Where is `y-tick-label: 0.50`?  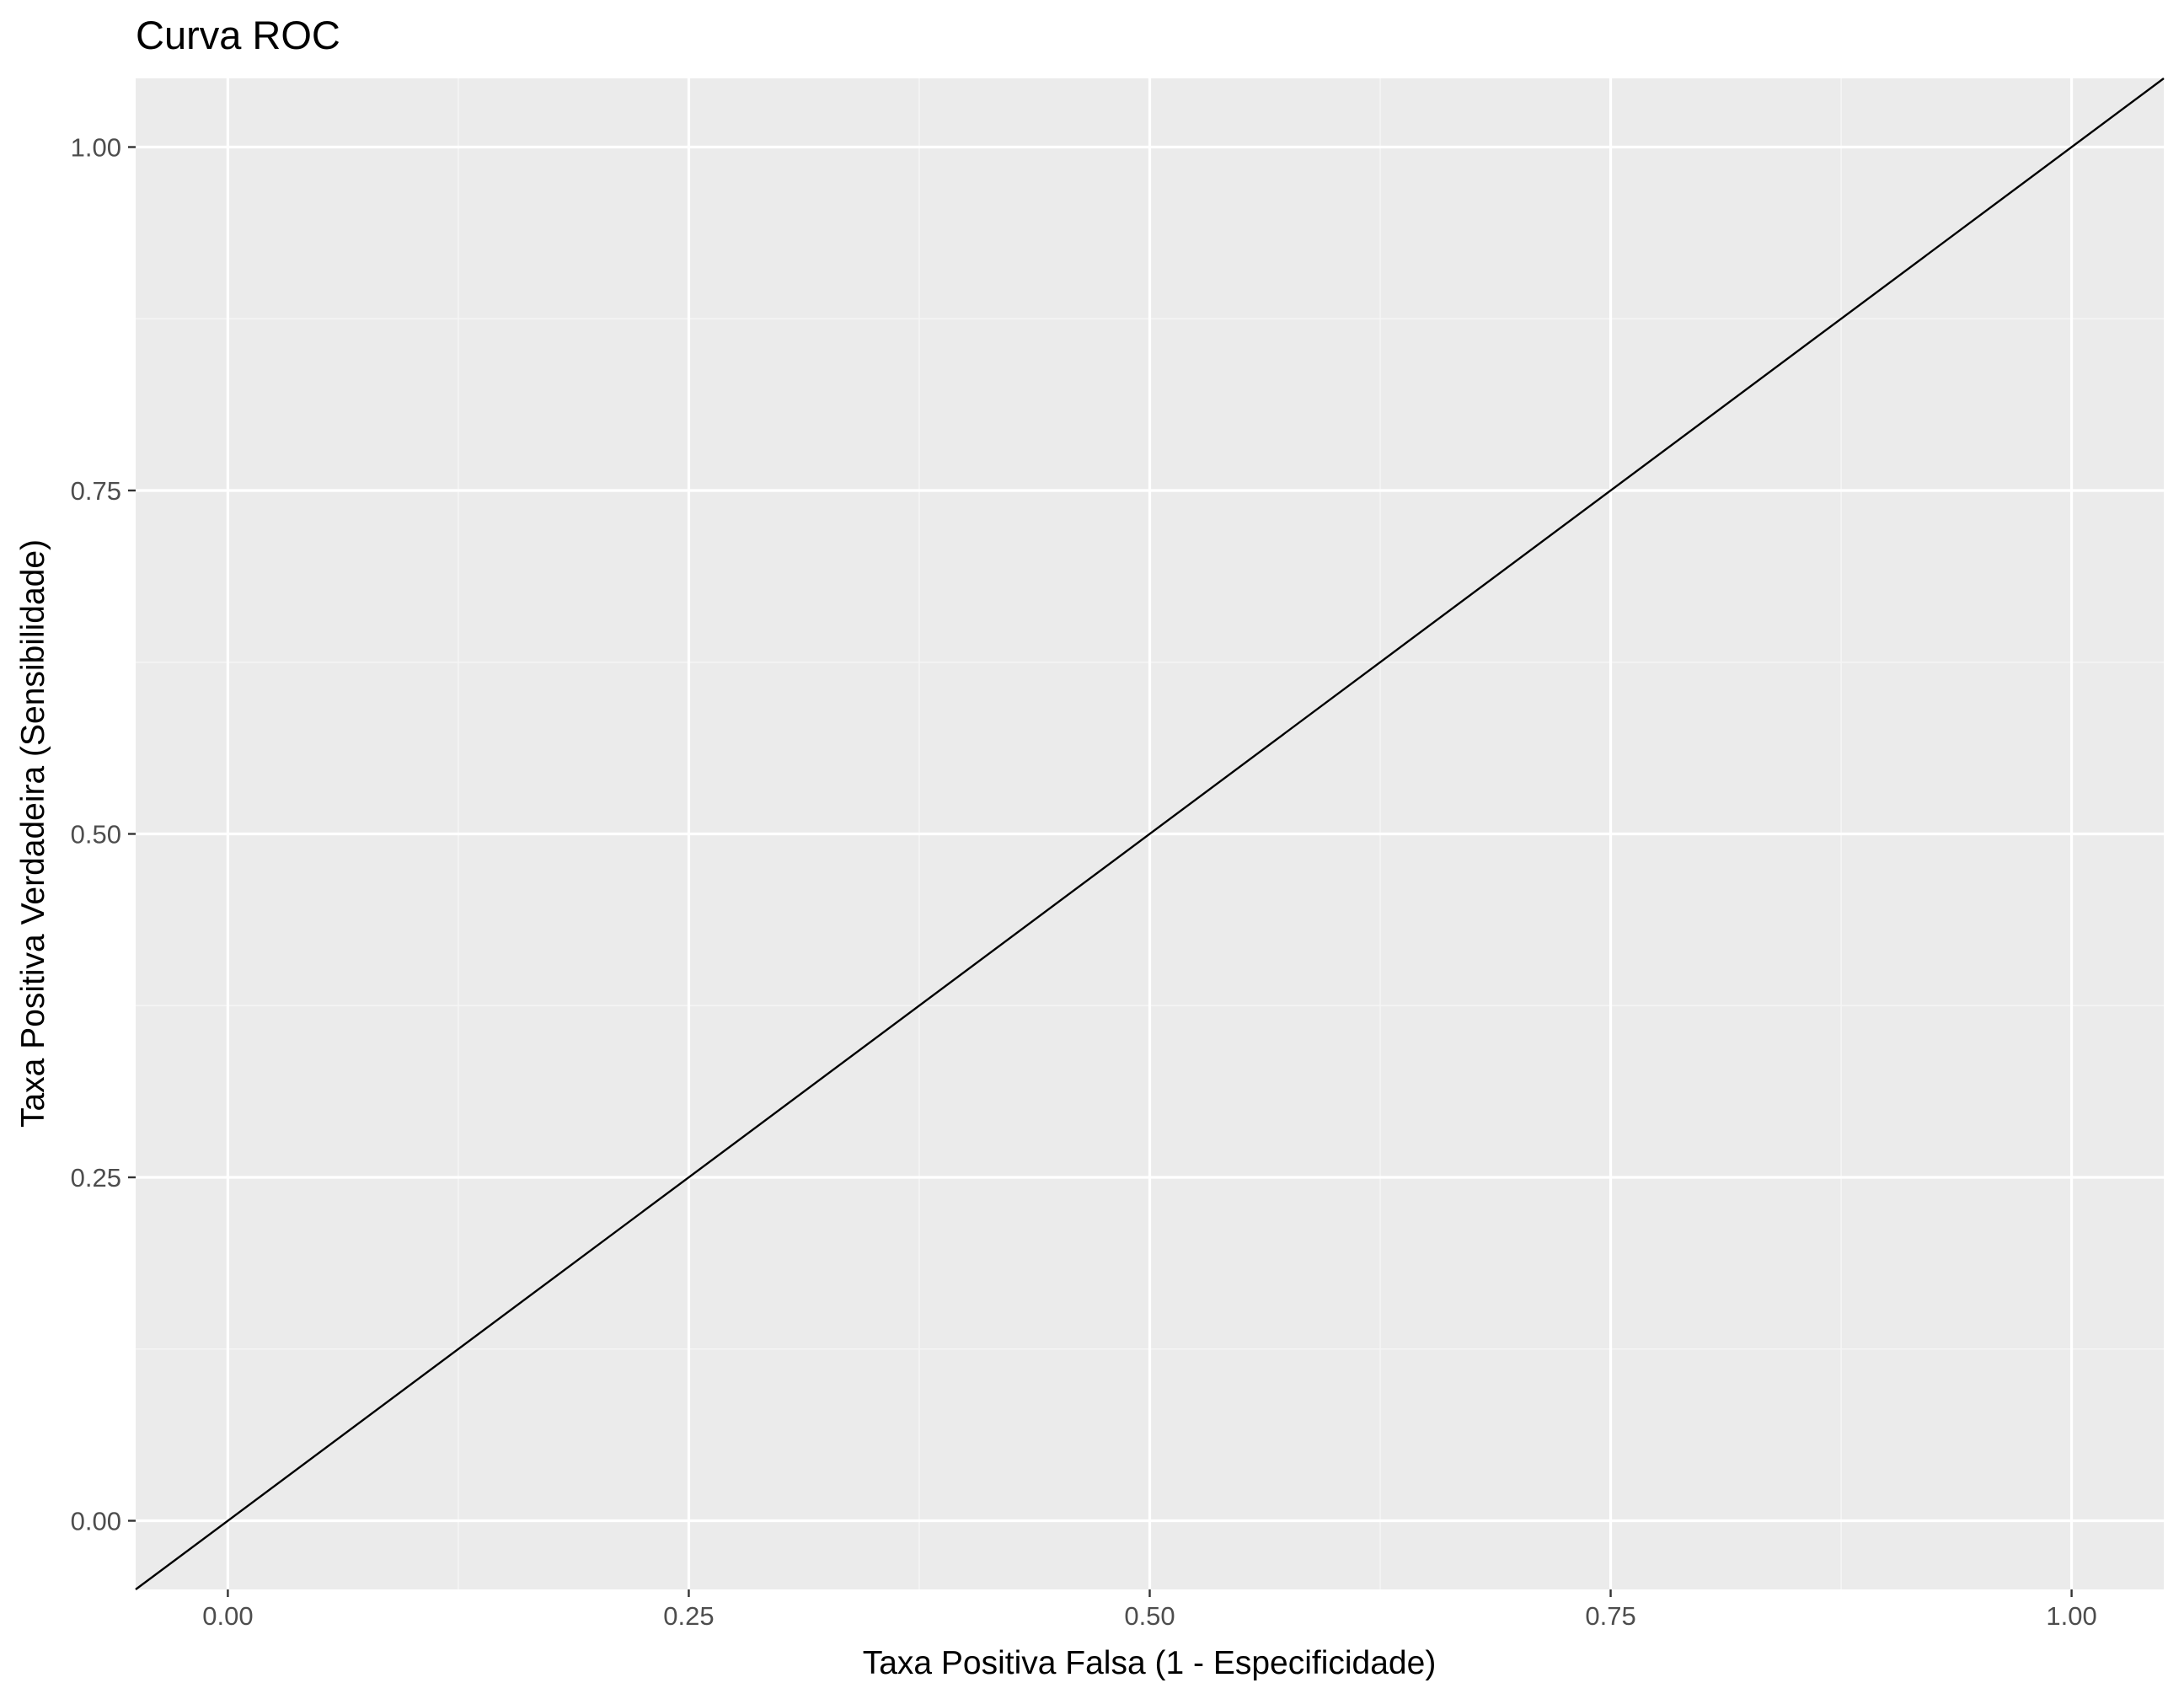
y-tick-label: 0.50 is located at coordinates (96, 835).